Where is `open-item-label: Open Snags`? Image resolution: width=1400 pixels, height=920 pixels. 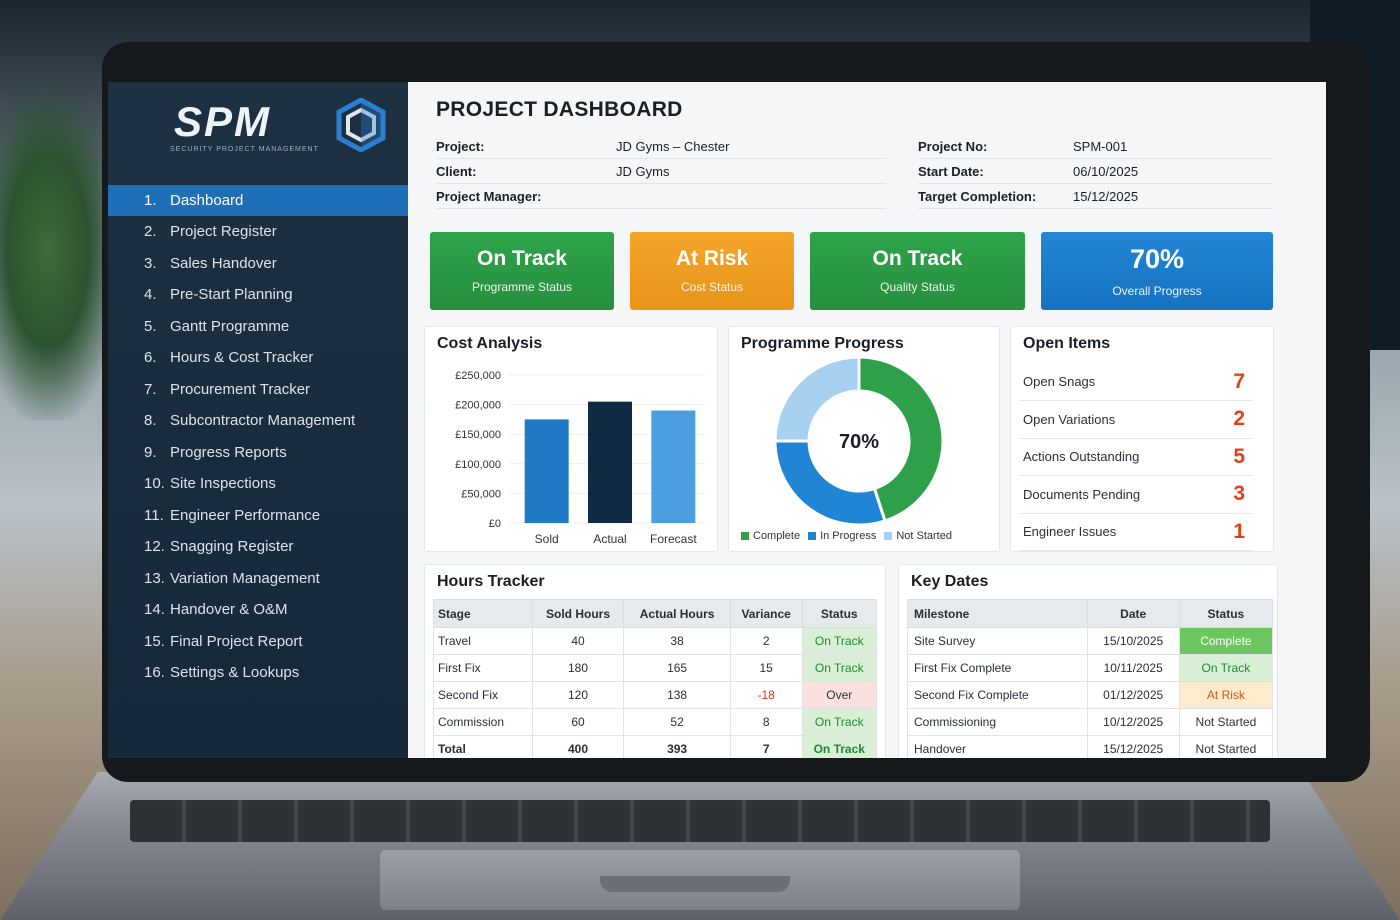 open-item-label: Open Snags is located at coordinates (1059, 381).